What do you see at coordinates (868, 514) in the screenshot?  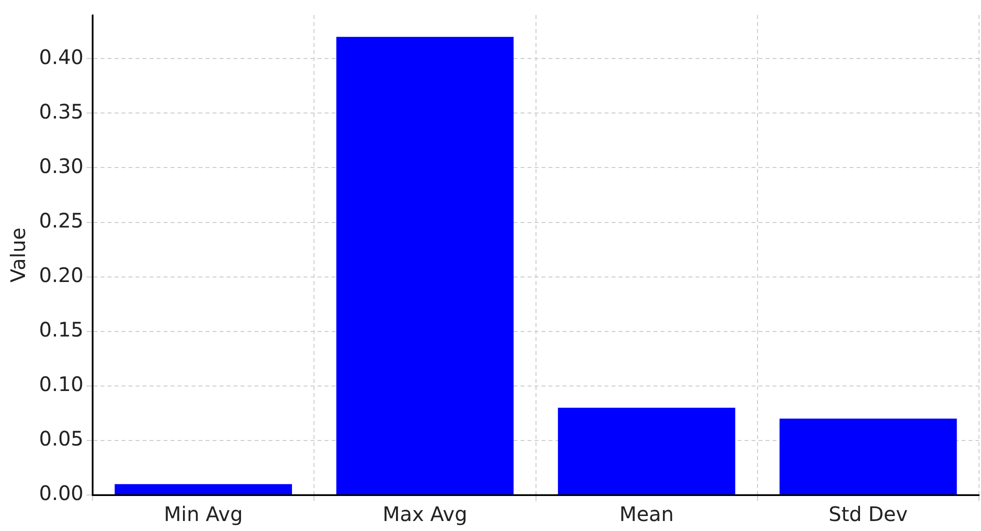 I see `x-tick-label: Std Dev` at bounding box center [868, 514].